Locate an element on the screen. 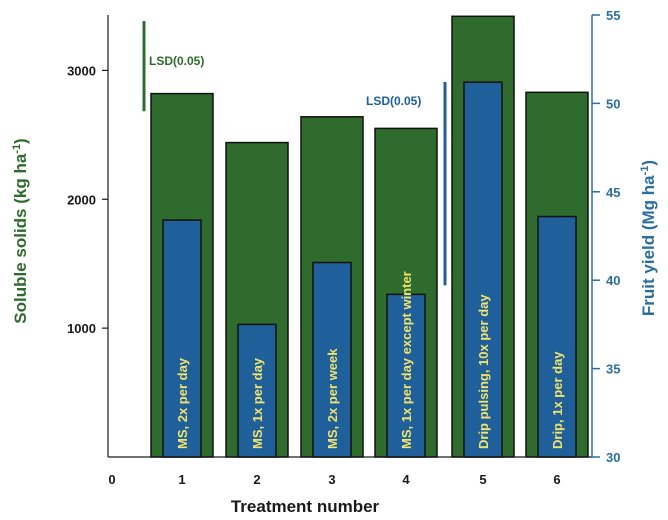 The image size is (668, 520). right-tick-label: 30 is located at coordinates (613, 457).